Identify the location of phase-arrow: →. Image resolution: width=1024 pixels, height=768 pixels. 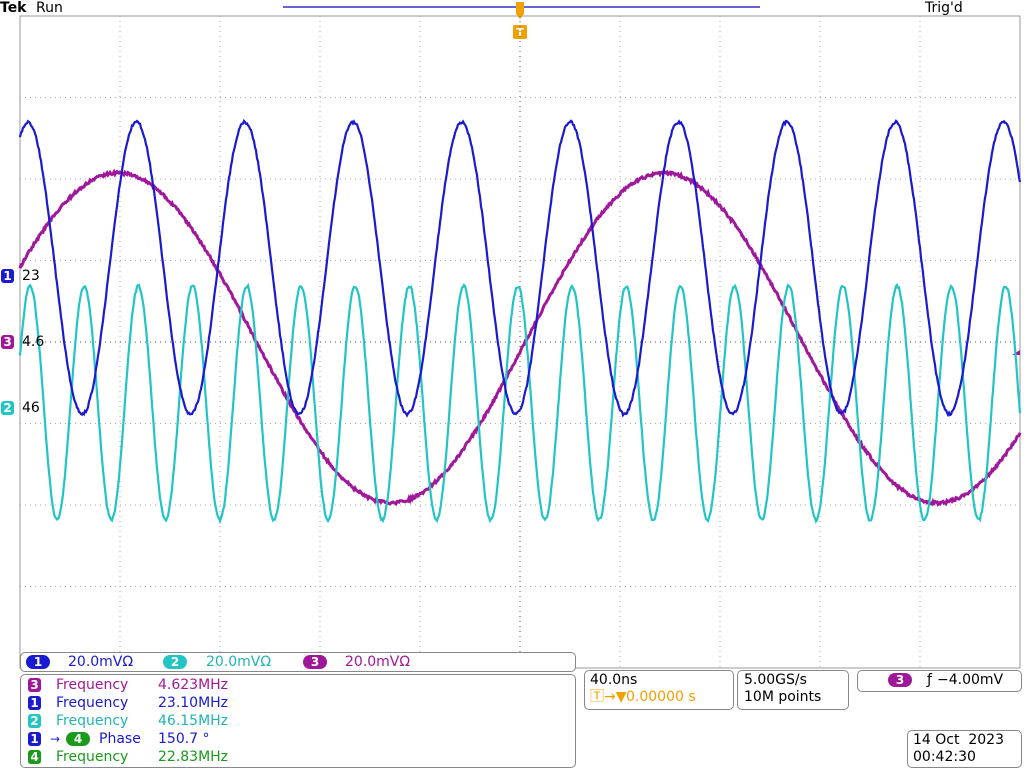
(55, 739).